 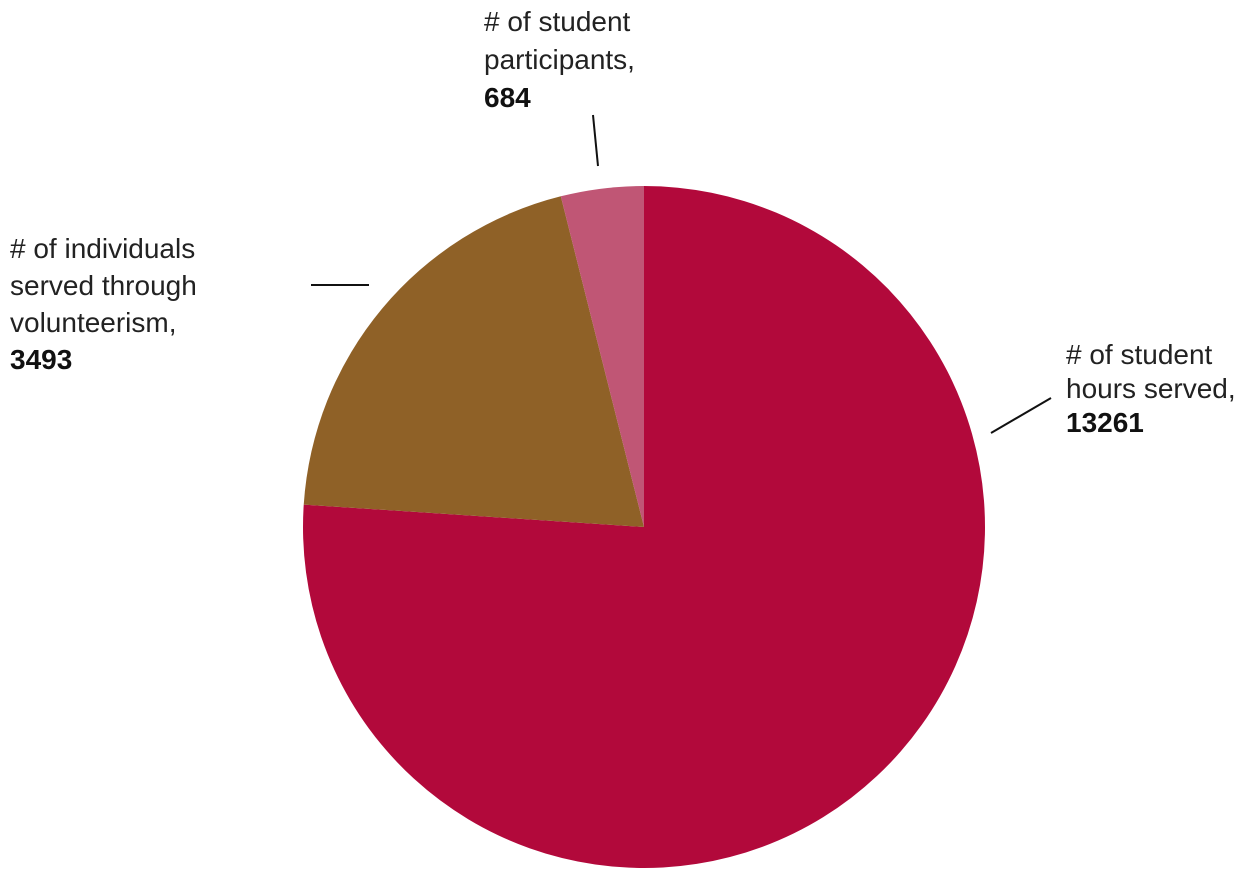 What do you see at coordinates (1021, 415) in the screenshot?
I see `leader-line-hours` at bounding box center [1021, 415].